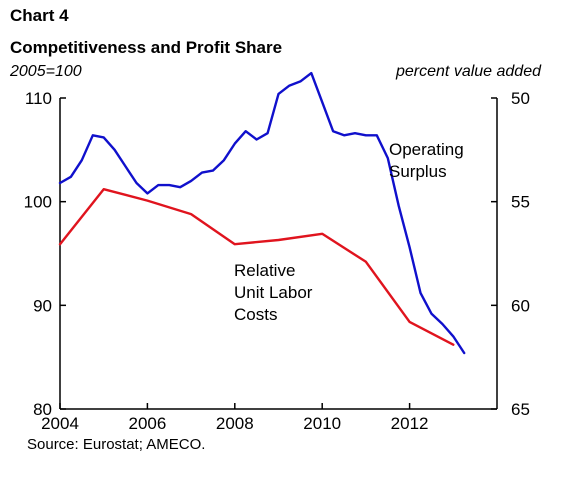  Describe the element at coordinates (38, 202) in the screenshot. I see `left-tick-label: 100` at that location.